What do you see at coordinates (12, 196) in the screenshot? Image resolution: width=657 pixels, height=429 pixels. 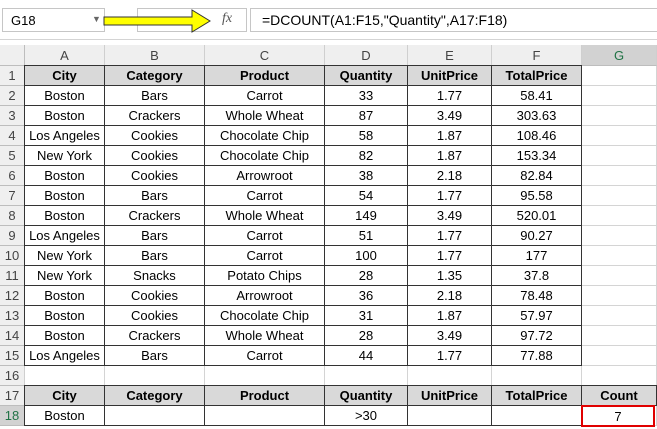 I see `row-header: 7` at bounding box center [12, 196].